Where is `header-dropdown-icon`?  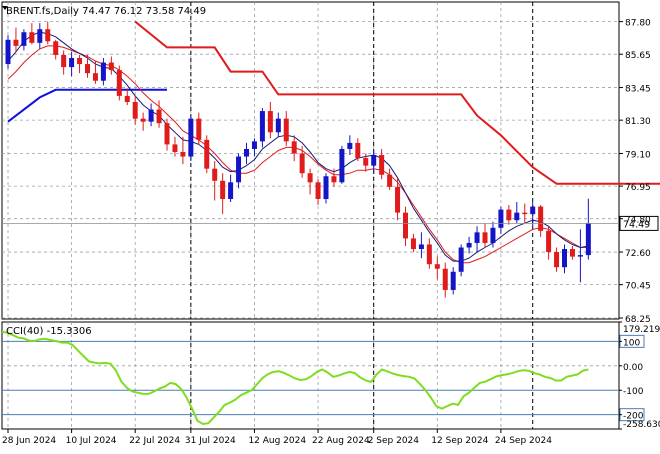 header-dropdown-icon is located at coordinates (5, 8).